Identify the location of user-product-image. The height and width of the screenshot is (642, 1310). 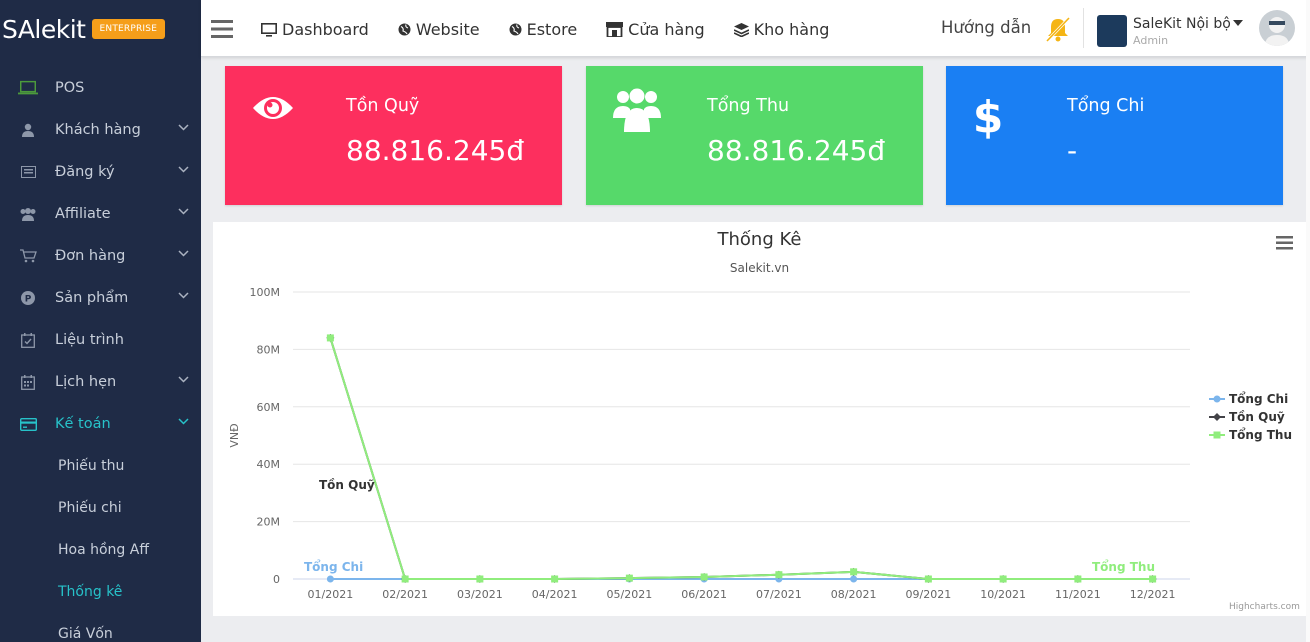
(1112, 31).